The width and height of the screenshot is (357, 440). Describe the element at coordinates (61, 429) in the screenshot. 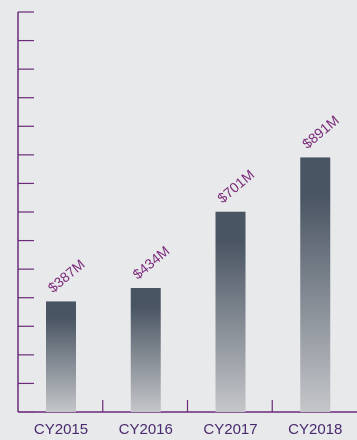

I see `x-tick-label: CY2015` at that location.